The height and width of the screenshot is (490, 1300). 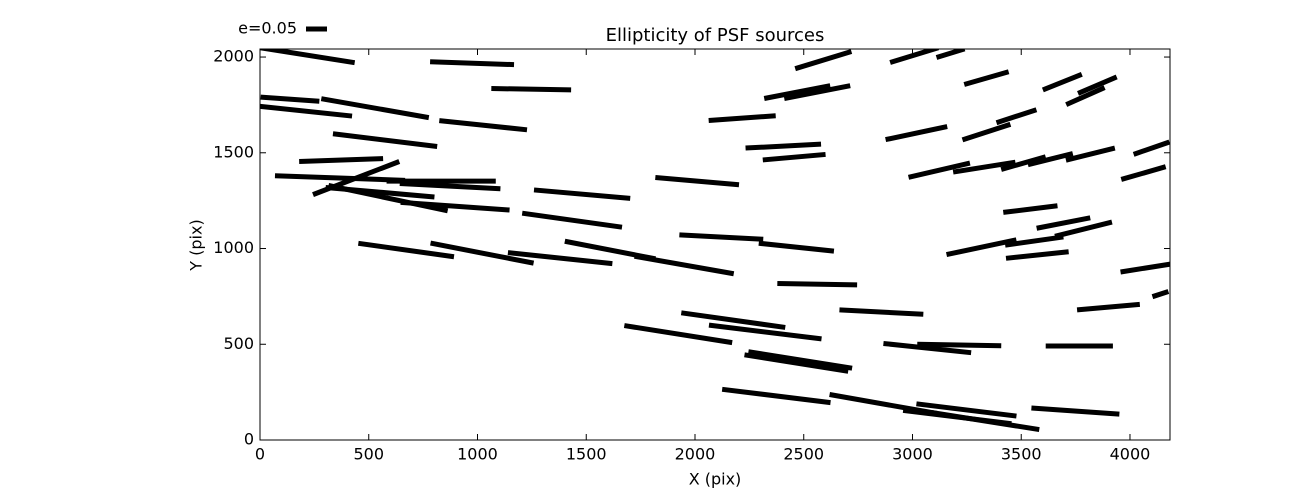 I want to click on x-axis-label: X (pix), so click(x=715, y=479).